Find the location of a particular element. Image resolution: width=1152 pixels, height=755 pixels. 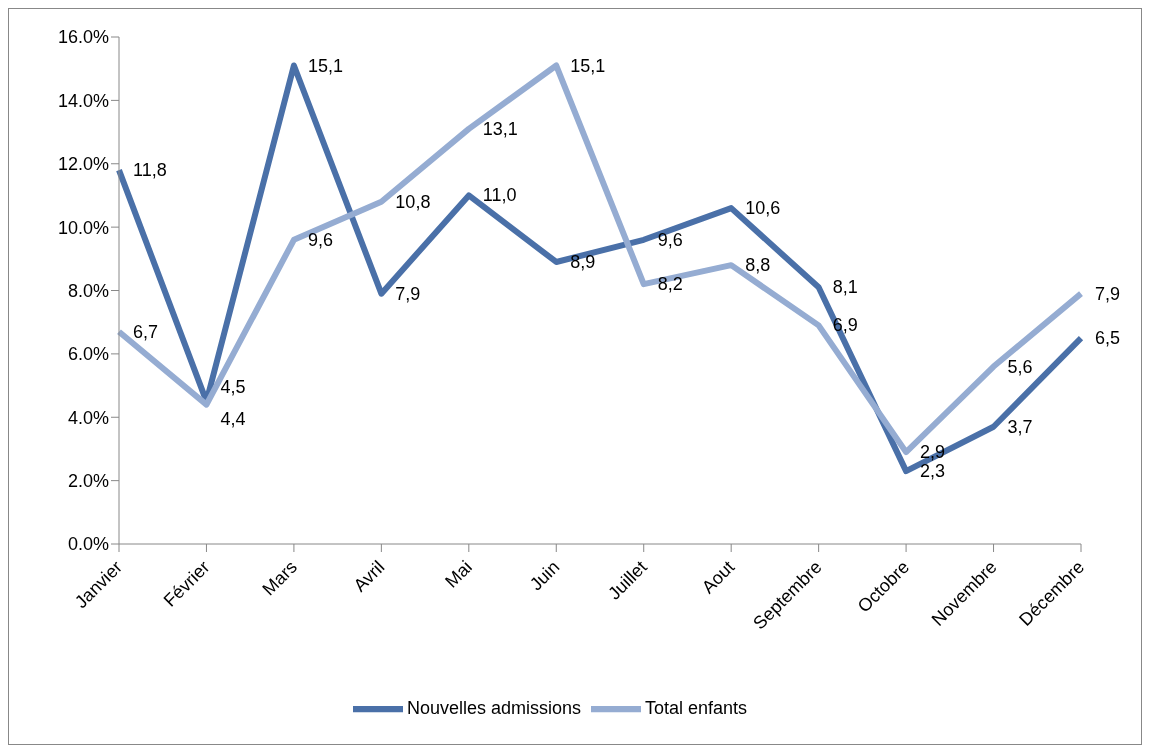

data-label: 4,4 is located at coordinates (233, 418).